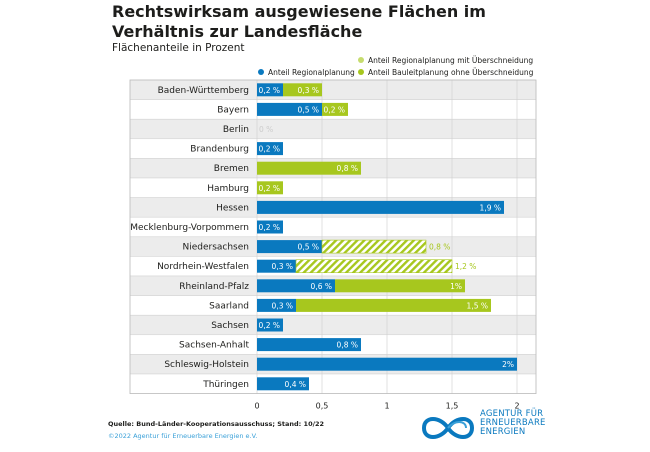 This screenshot has width=650, height=452. I want to click on legend-regional: Anteil Regionalplanung, so click(306, 72).